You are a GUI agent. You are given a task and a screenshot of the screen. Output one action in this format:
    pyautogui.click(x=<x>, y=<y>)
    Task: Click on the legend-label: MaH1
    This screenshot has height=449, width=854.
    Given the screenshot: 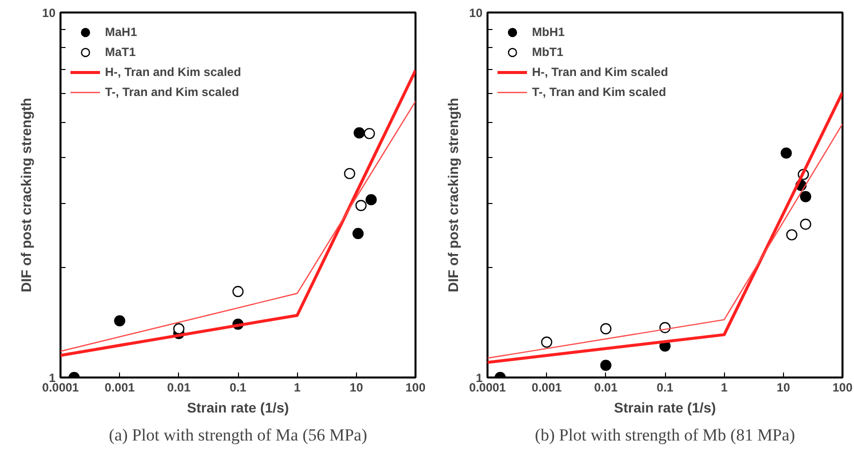 What is the action you would take?
    pyautogui.click(x=121, y=32)
    